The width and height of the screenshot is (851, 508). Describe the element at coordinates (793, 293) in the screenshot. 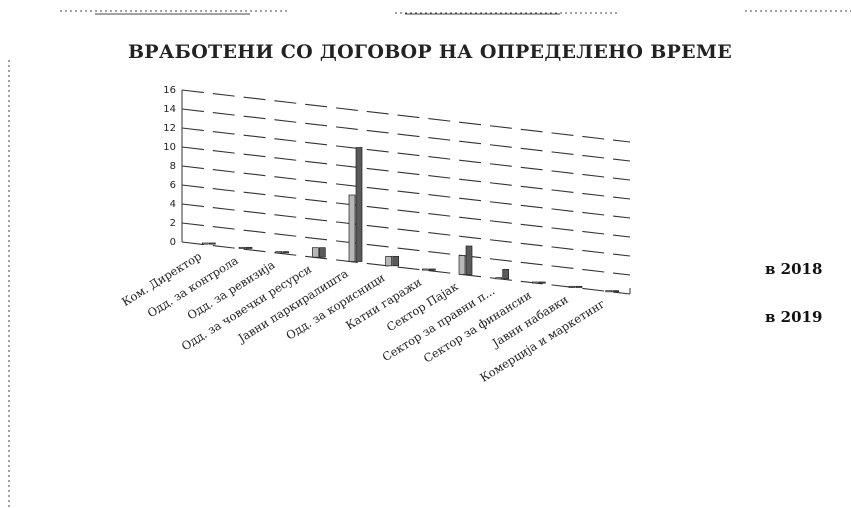

I see `legend: в 2018 в 2019` at that location.